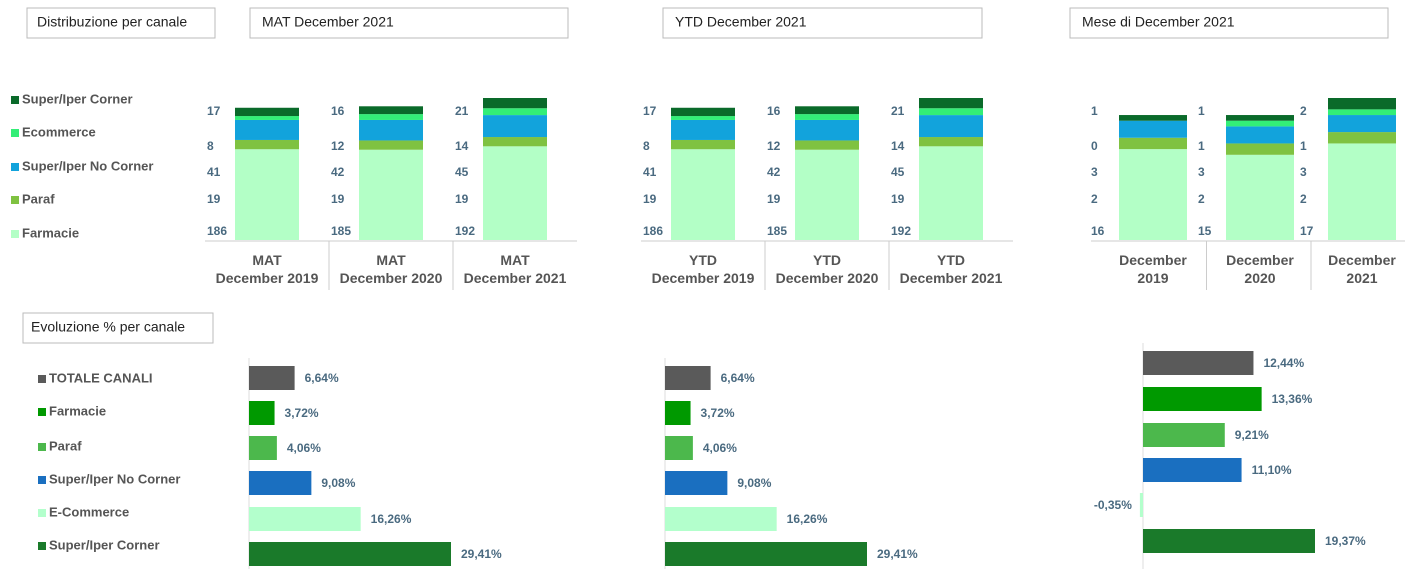  Describe the element at coordinates (1252, 435) in the screenshot. I see `value-label: 9,21%` at that location.